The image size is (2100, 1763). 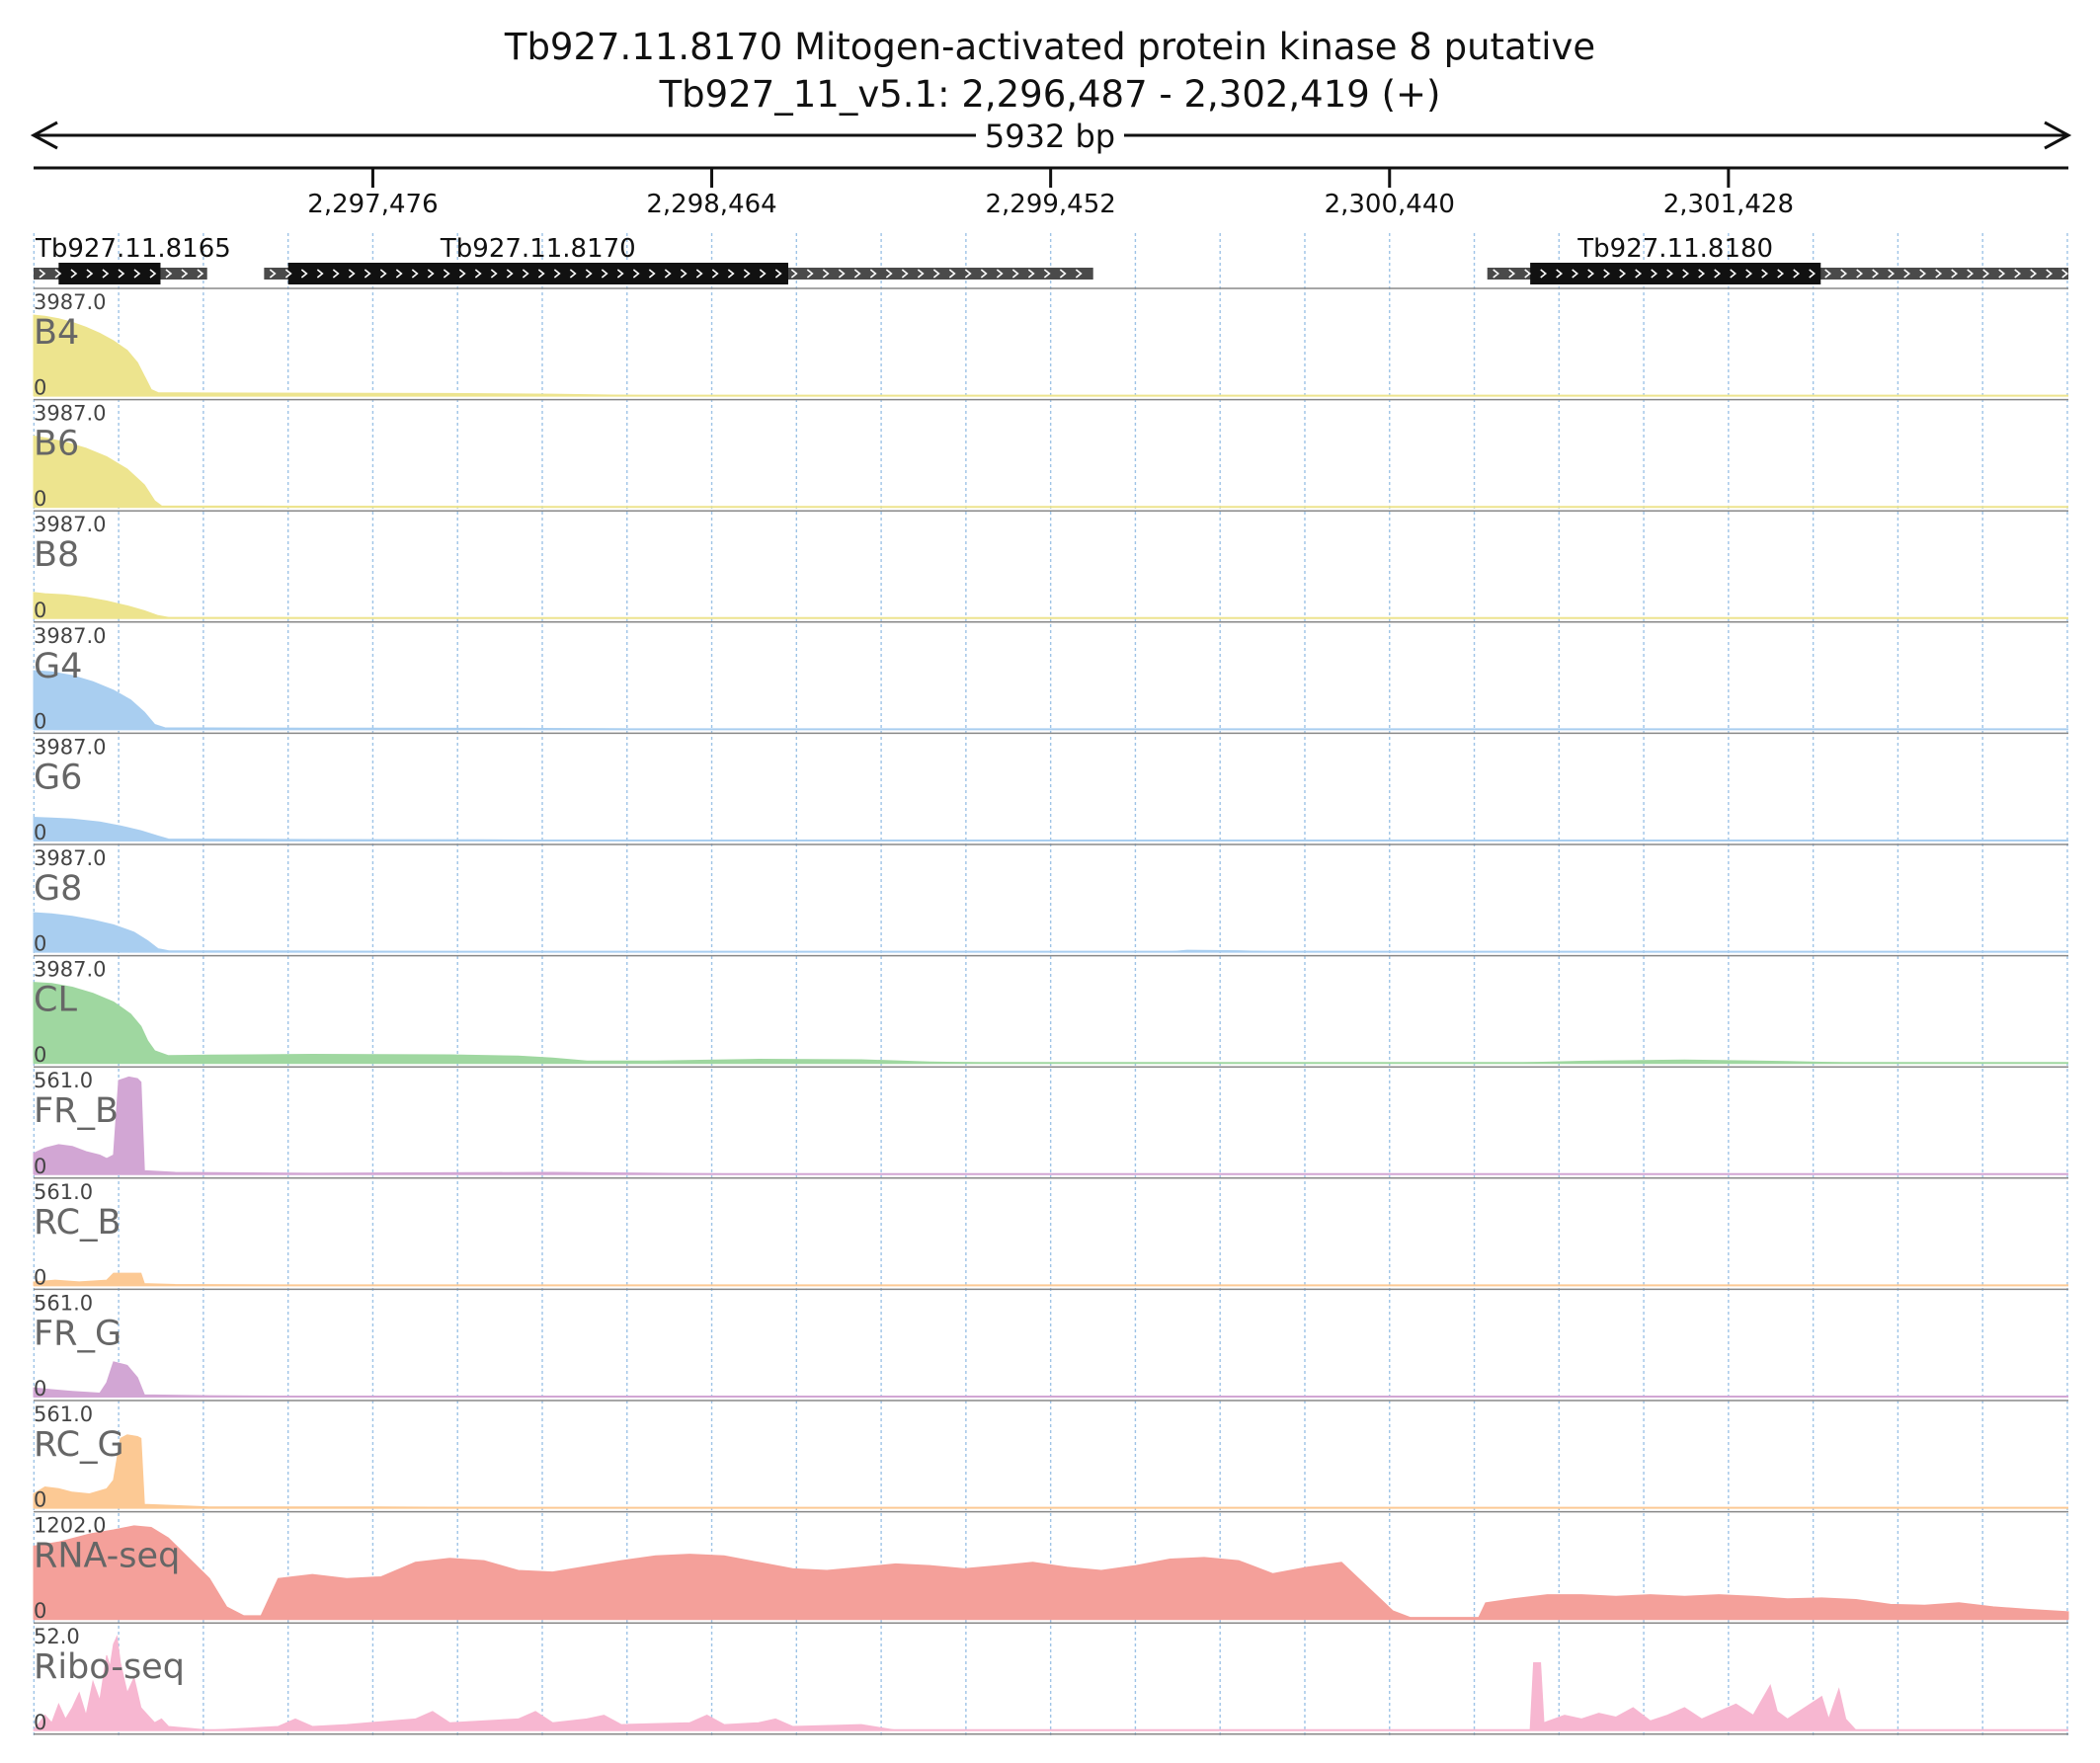 I want to click on coverage-track: 561.0RC_G 0, so click(x=1050, y=1457).